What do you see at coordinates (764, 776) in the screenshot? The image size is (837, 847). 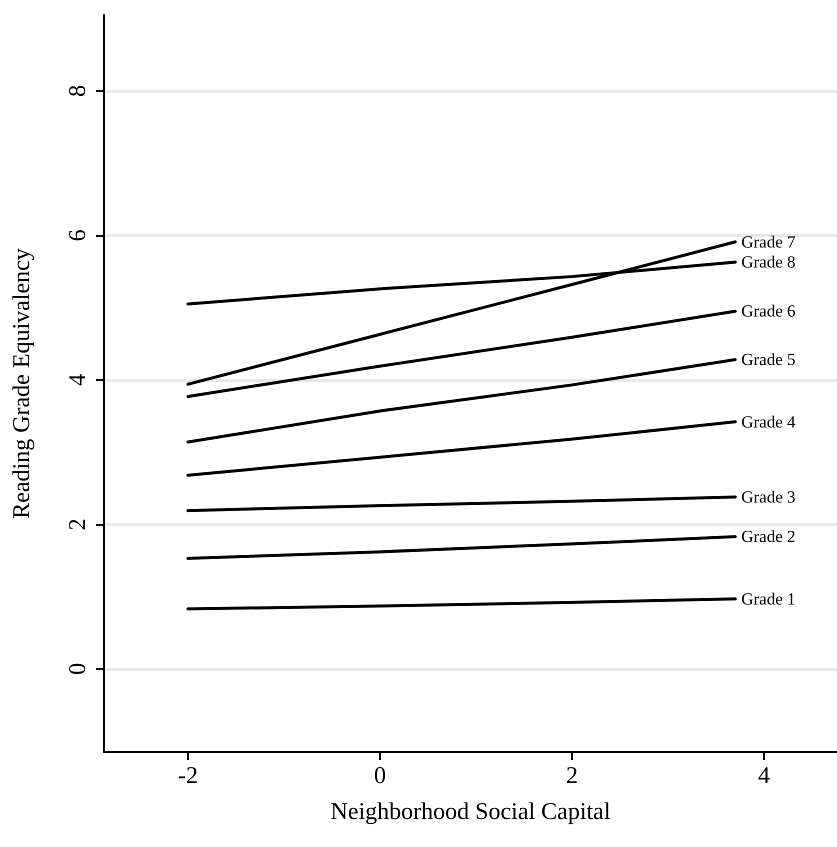 I see `x-tick-label: 4` at bounding box center [764, 776].